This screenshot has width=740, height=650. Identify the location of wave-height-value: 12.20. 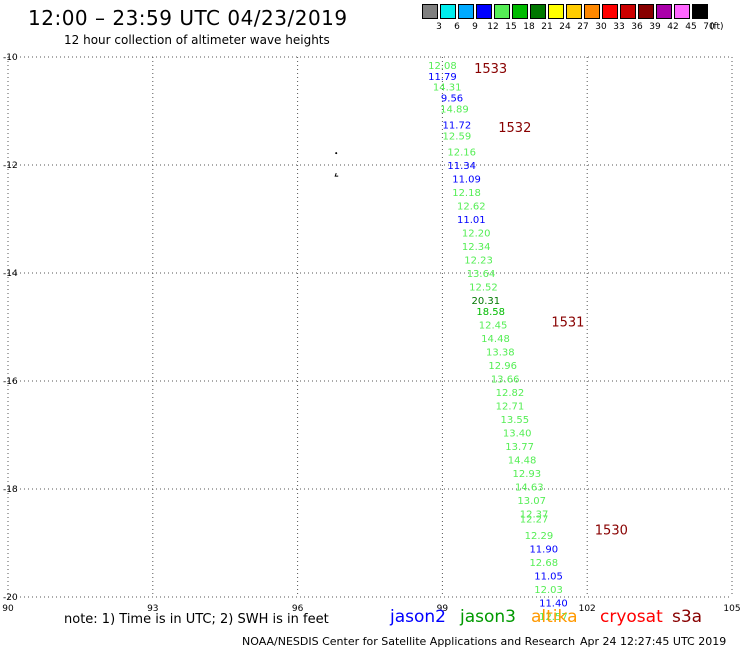
(476, 234).